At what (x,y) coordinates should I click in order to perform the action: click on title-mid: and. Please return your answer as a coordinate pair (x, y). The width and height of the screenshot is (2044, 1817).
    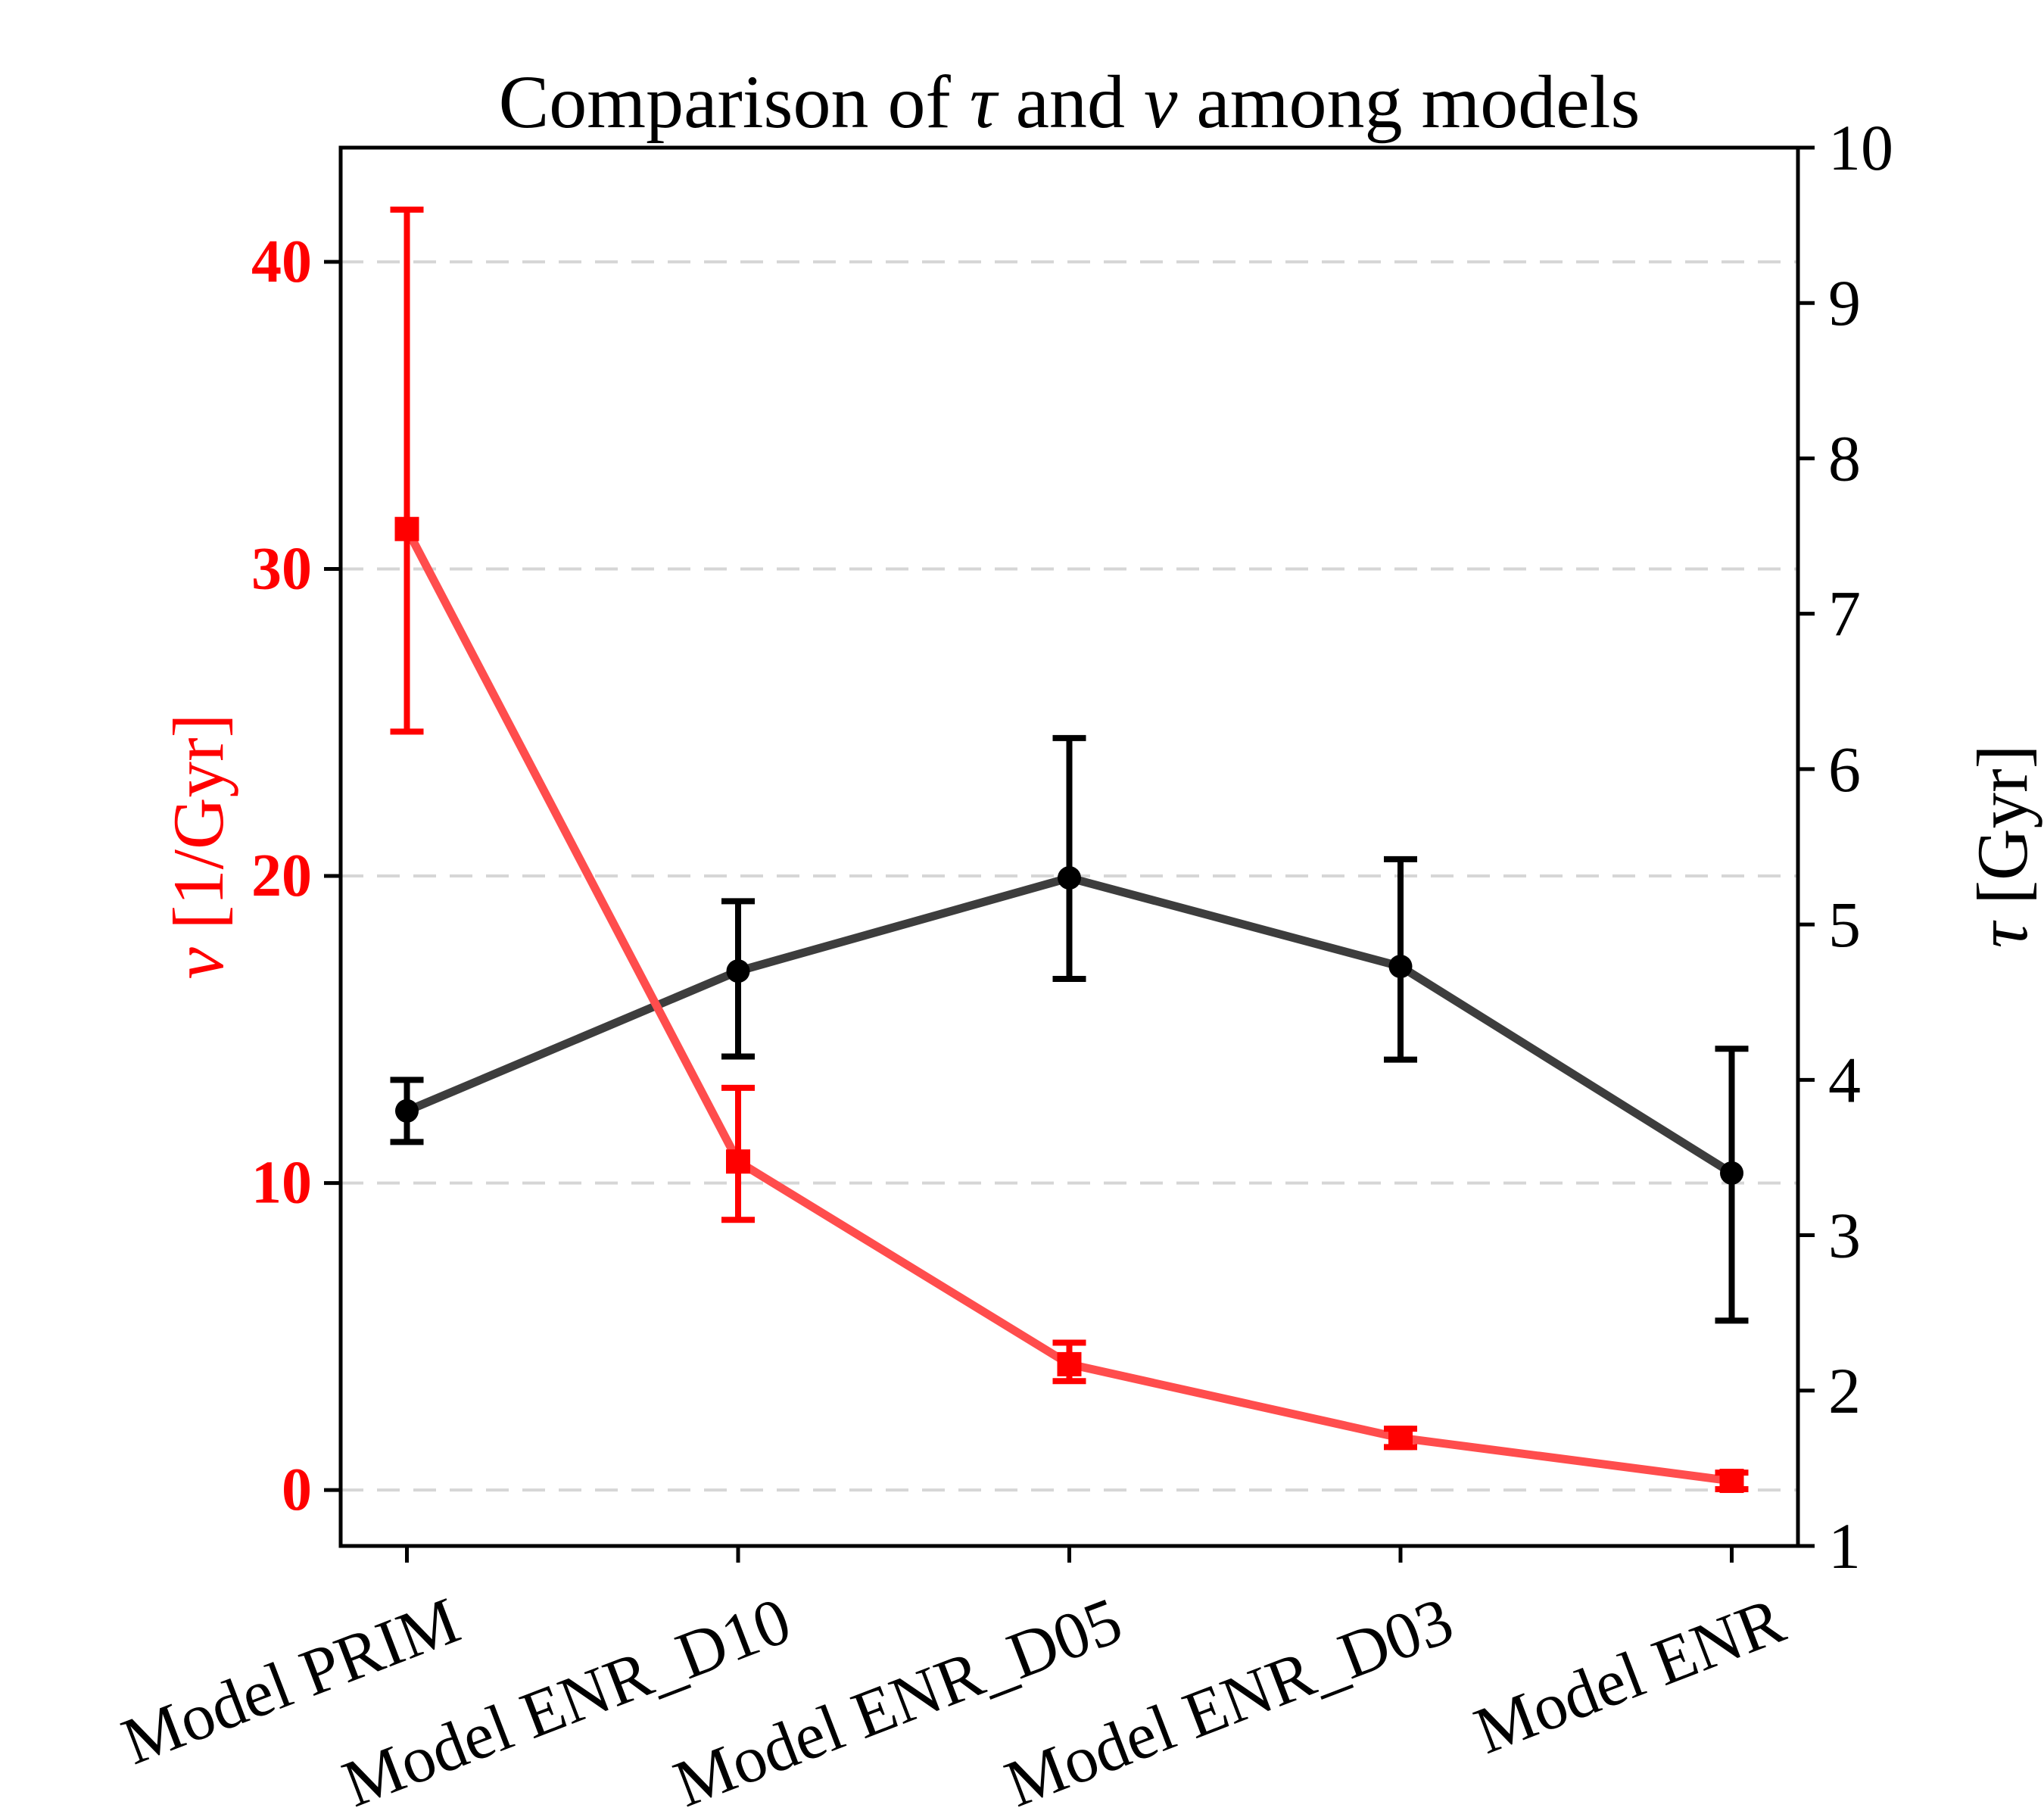
    Looking at the image, I should click on (1070, 102).